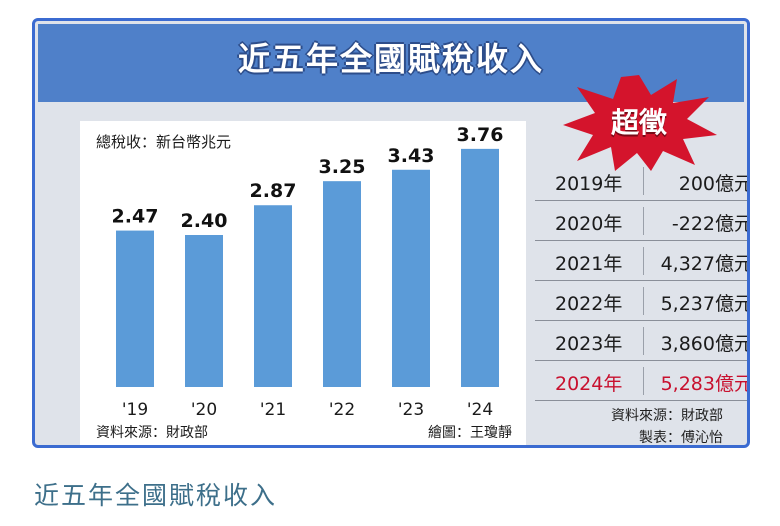 The height and width of the screenshot is (526, 780). I want to click on burst-shape, so click(640, 123).